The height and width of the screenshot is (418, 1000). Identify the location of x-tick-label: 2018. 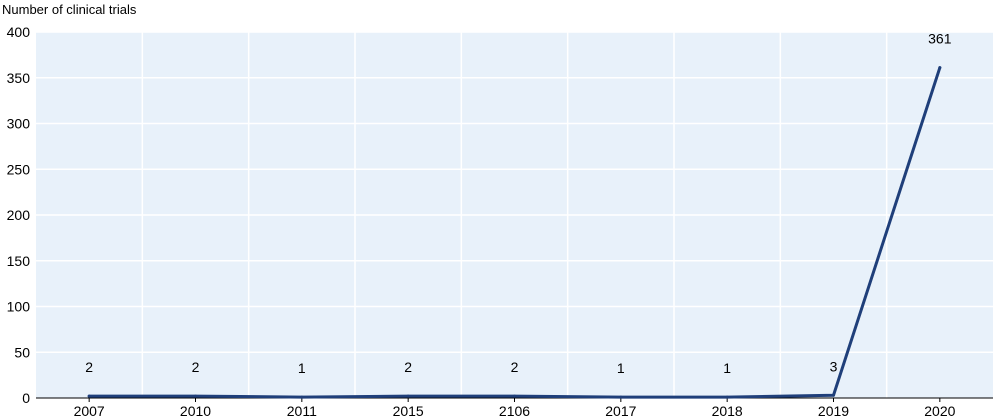
(727, 410).